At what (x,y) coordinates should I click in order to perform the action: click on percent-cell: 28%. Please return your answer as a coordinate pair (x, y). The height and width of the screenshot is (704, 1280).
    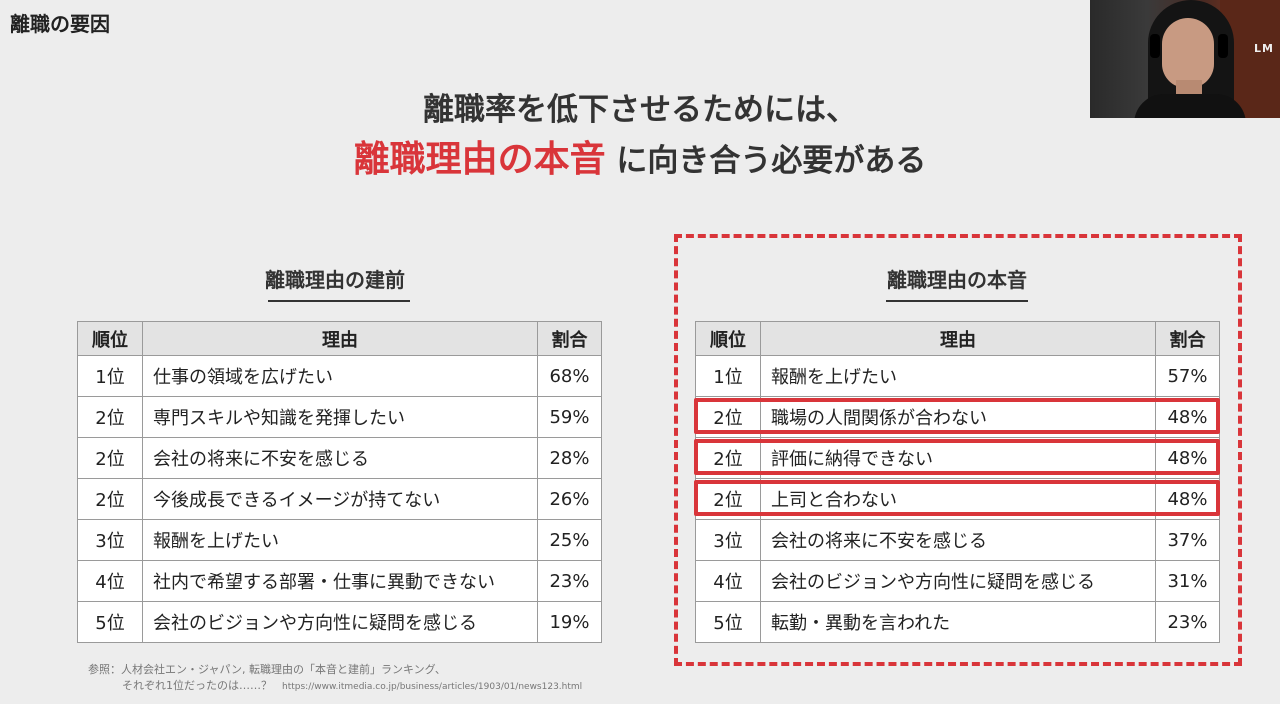
    Looking at the image, I should click on (569, 458).